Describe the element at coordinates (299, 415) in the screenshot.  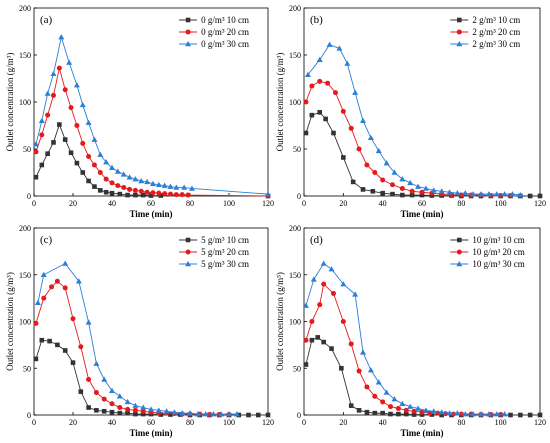
I see `y-tick-label: 0` at that location.